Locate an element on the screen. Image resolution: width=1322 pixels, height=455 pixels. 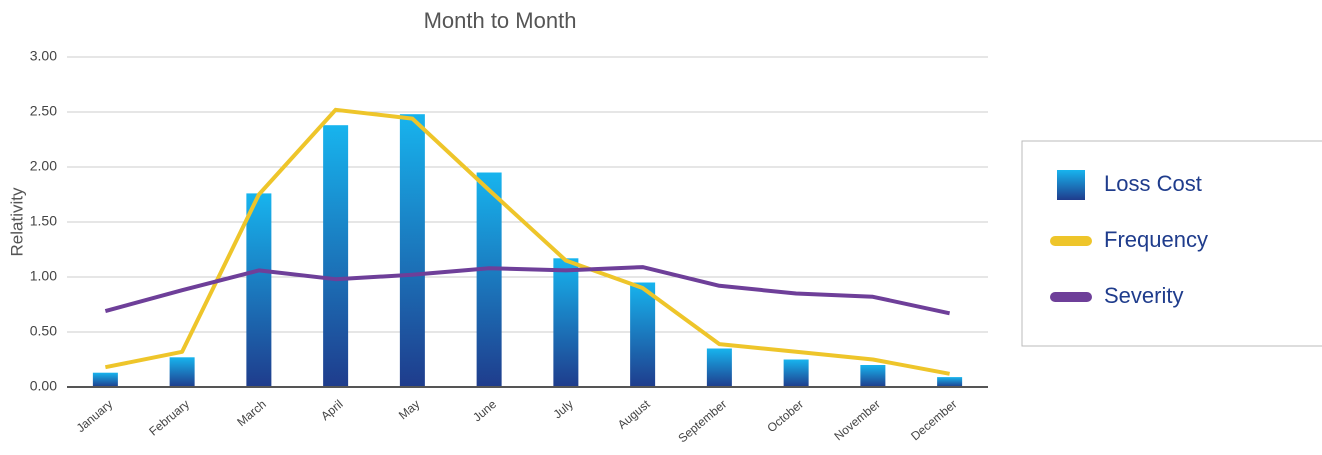
y-tick-label: 2.50 is located at coordinates (43, 111).